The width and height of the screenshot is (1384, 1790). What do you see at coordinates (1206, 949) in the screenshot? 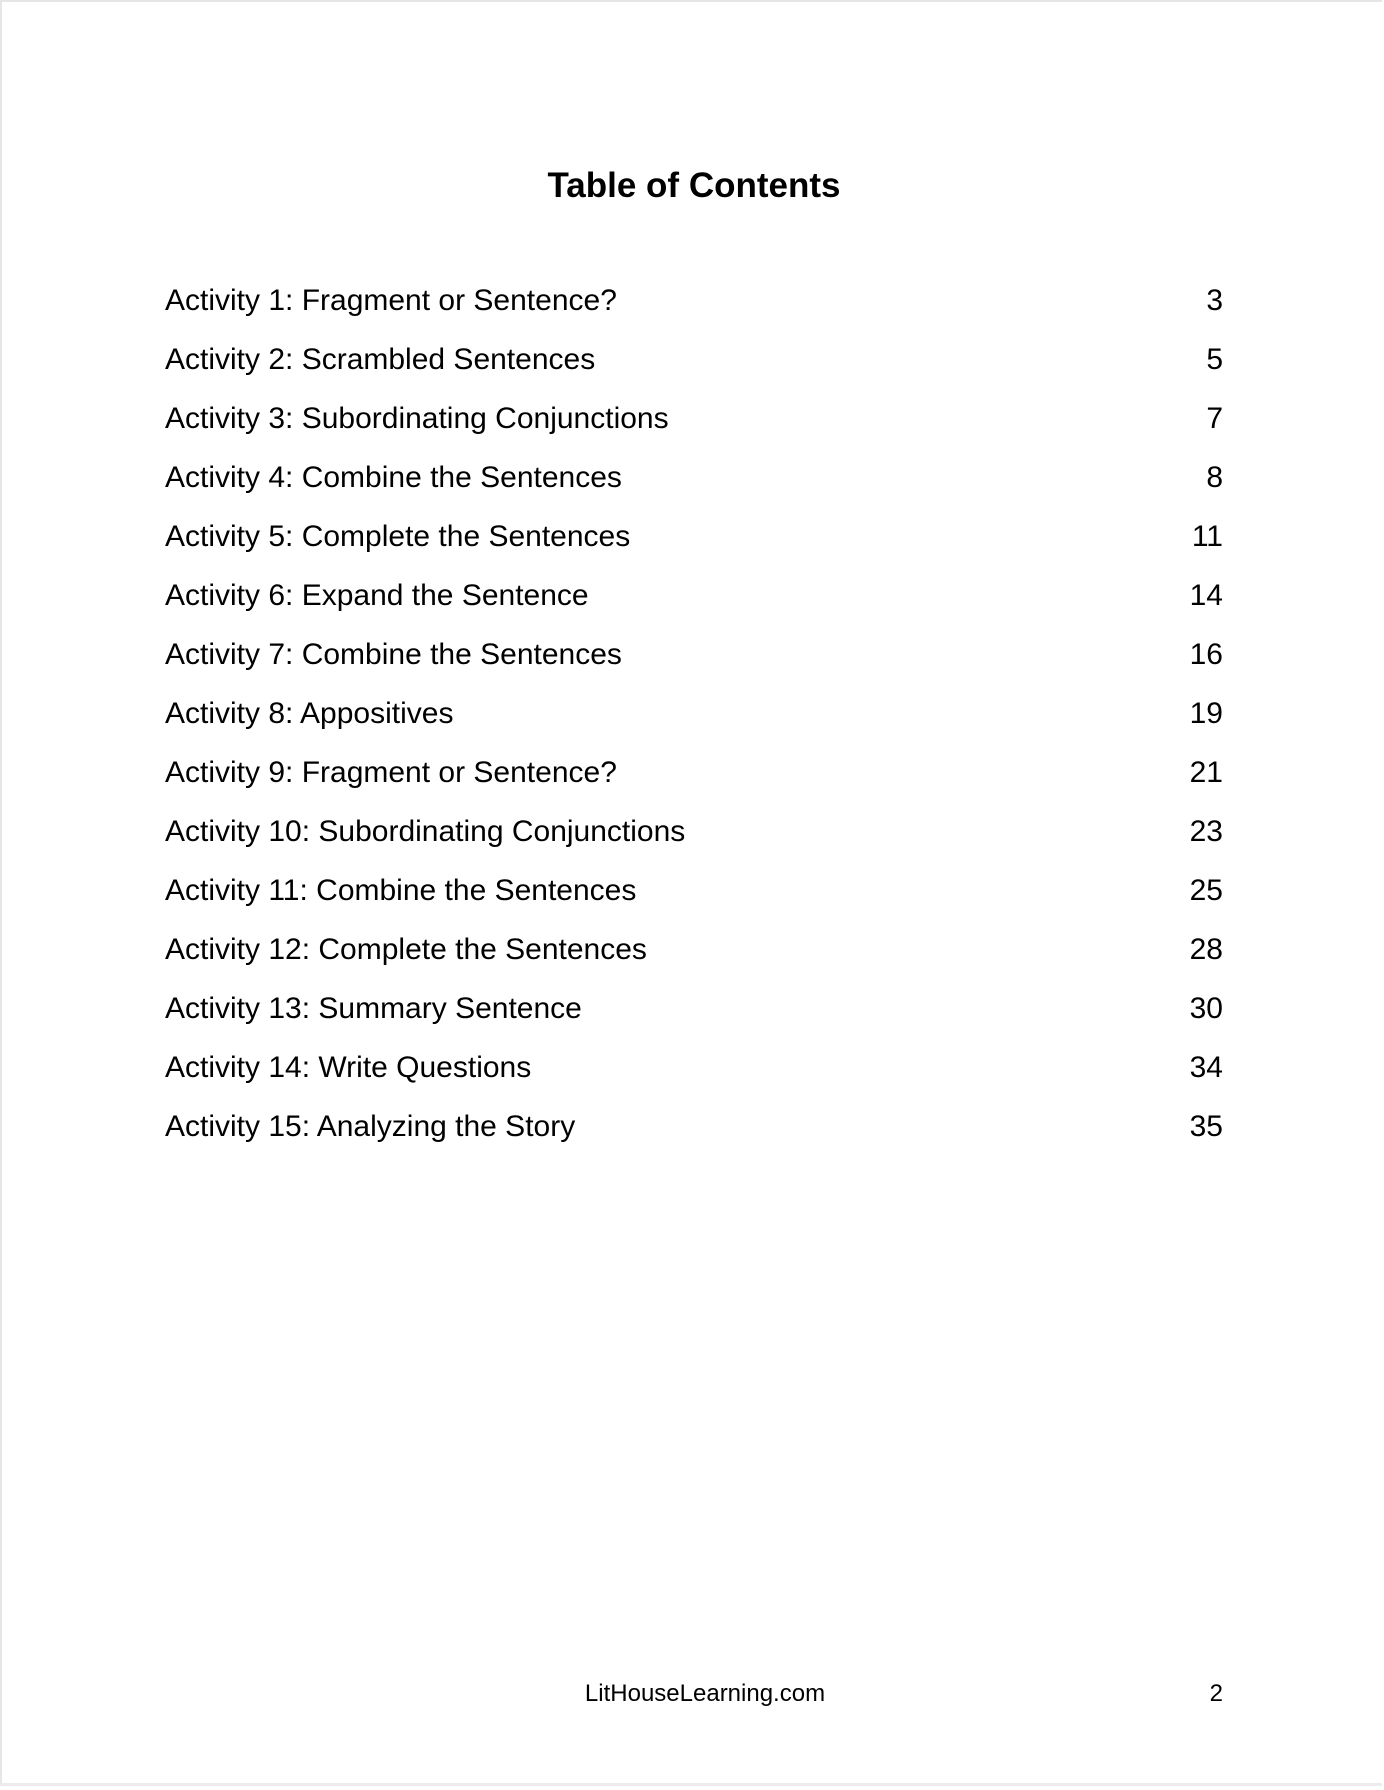
I see `toc-entry-page: 28` at bounding box center [1206, 949].